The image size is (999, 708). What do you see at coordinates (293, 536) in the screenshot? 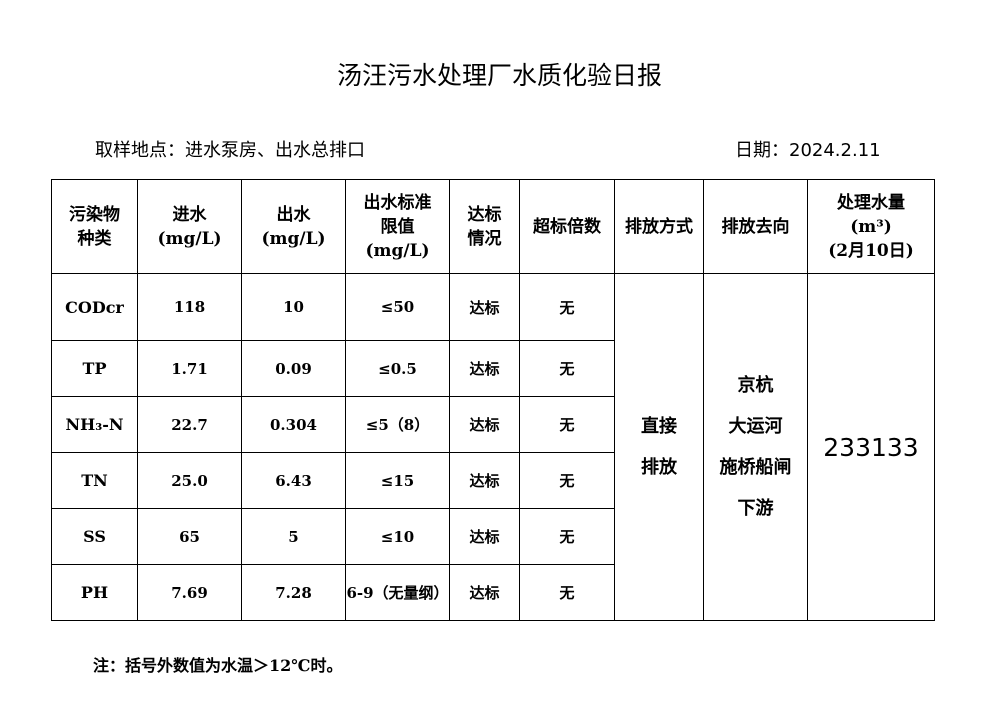
I see `cell-effluent: 5` at bounding box center [293, 536].